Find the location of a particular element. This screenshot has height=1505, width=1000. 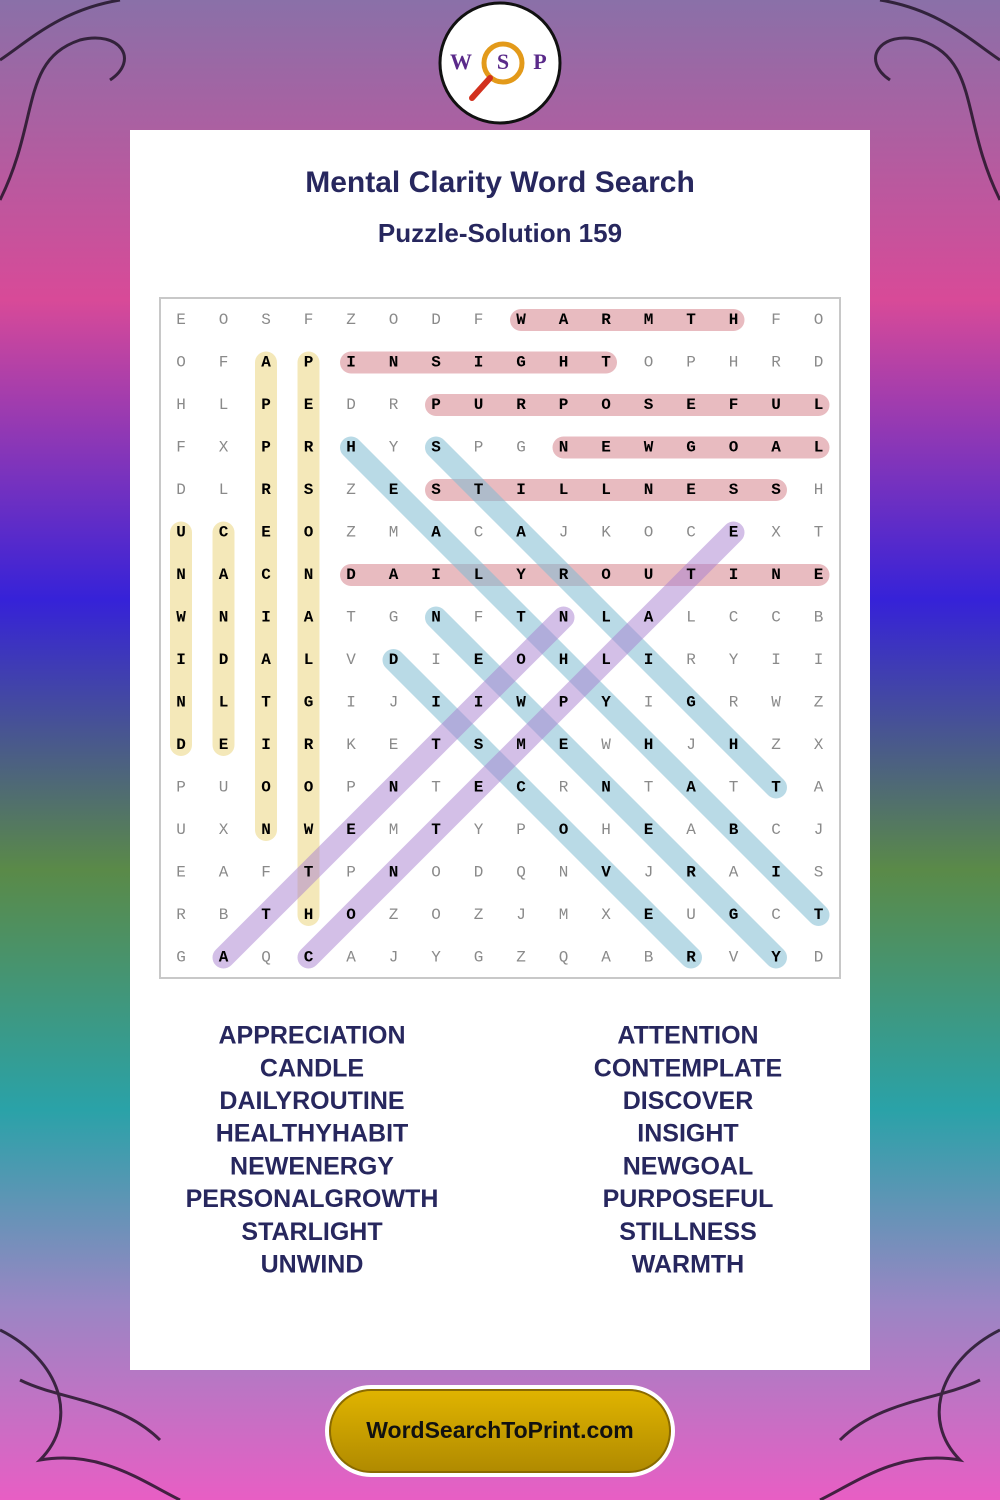

word-list-item: APPRECIATION is located at coordinates (311, 1036).